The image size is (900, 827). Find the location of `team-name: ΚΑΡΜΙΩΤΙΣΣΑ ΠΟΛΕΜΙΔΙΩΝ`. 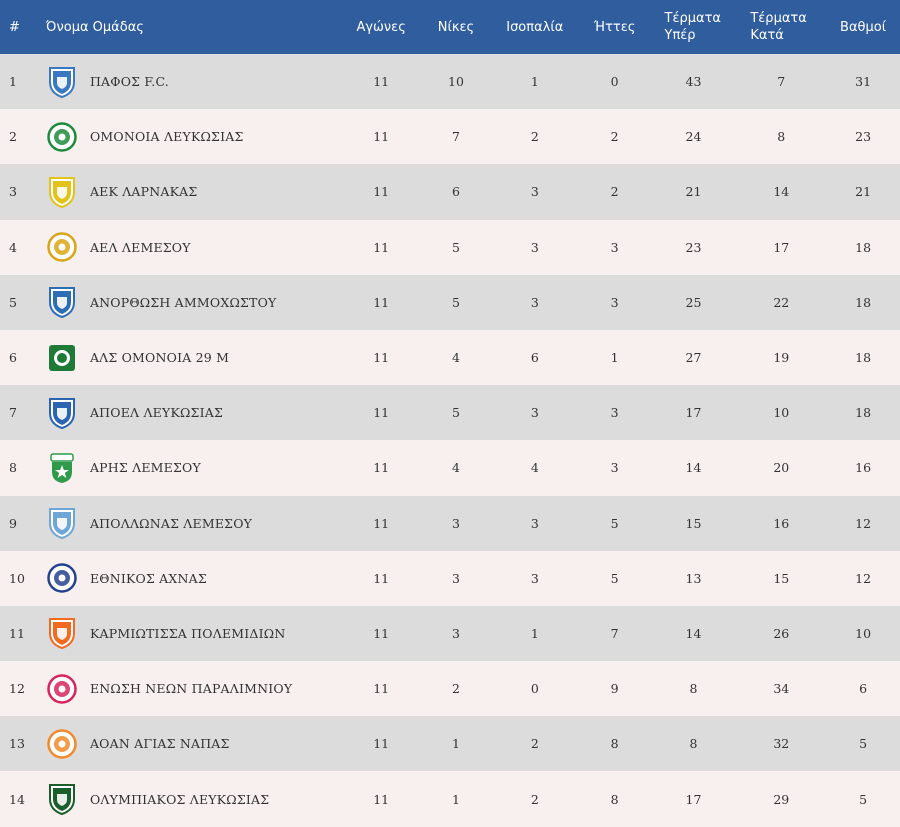

team-name: ΚΑΡΜΙΩΤΙΣΣΑ ΠΟΛΕΜΙΔΙΩΝ is located at coordinates (187, 633).